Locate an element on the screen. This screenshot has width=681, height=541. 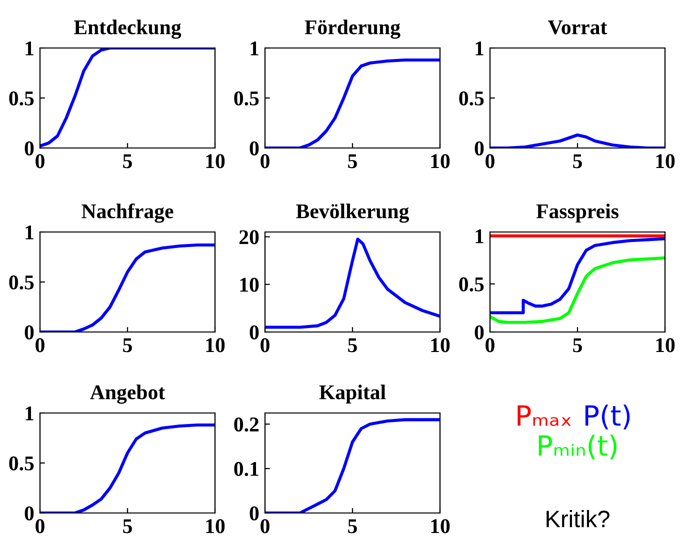
y-tick-label: 0.1 is located at coordinates (246, 469).